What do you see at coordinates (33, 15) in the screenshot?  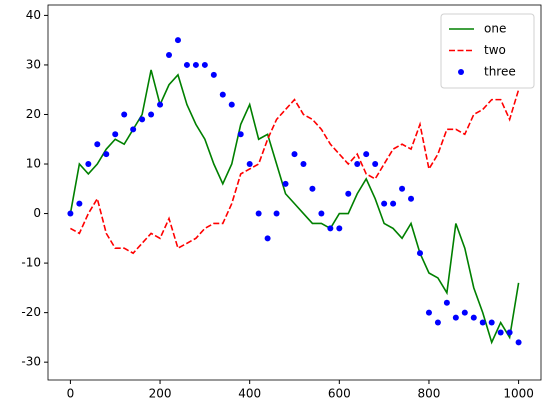 I see `y-tick-label: 40` at bounding box center [33, 15].